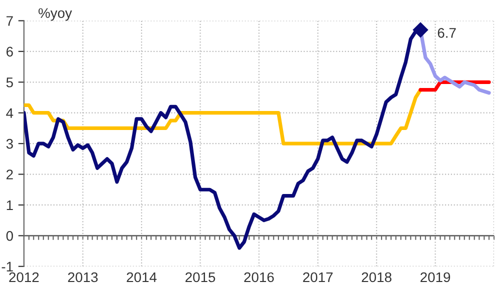  What do you see at coordinates (9, 175) in the screenshot?
I see `y-tick-label: 2` at bounding box center [9, 175].